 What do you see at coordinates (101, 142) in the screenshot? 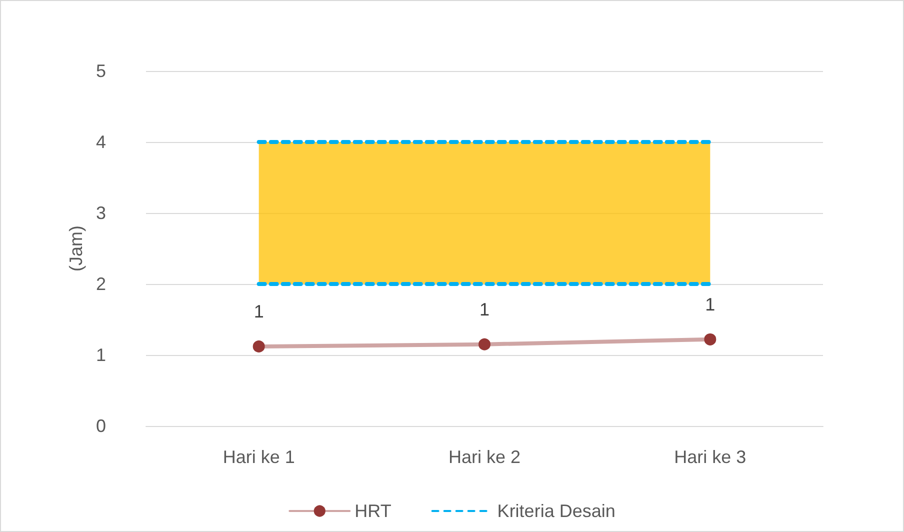
I see `y-tick-label: 4` at bounding box center [101, 142].